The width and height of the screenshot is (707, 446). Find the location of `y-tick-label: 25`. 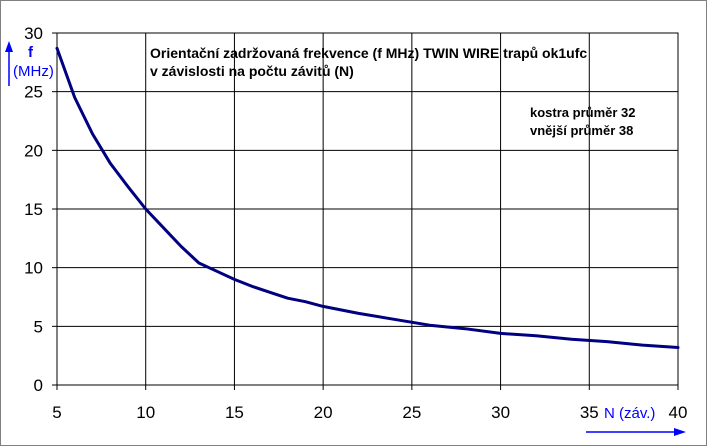

y-tick-label: 25 is located at coordinates (33, 92).